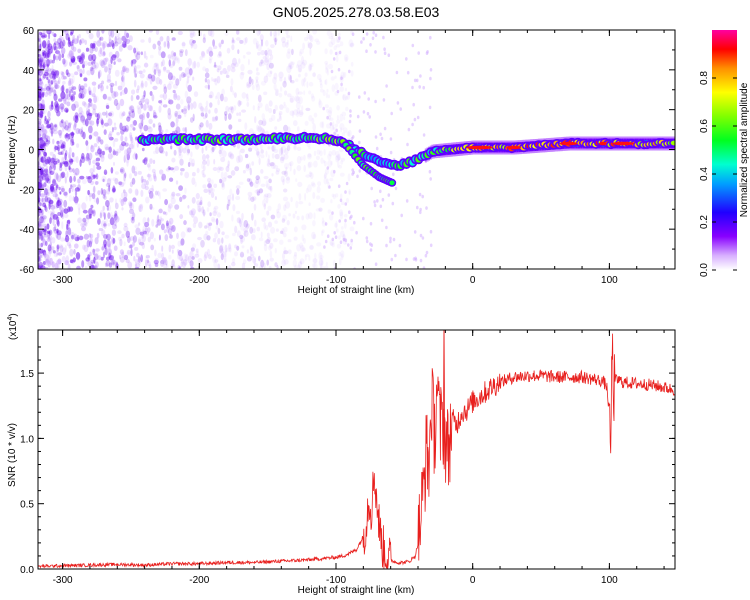 The width and height of the screenshot is (750, 600). What do you see at coordinates (672, 143) in the screenshot?
I see `track-point` at bounding box center [672, 143].